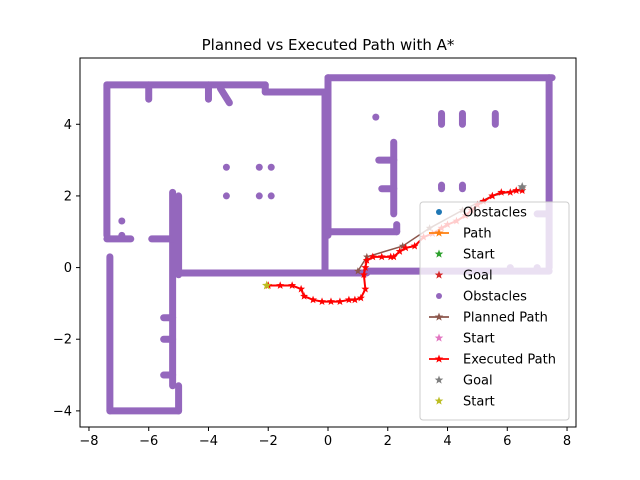 Image resolution: width=640 pixels, height=480 pixels. What do you see at coordinates (88, 441) in the screenshot?
I see `x-tick-label: −8` at bounding box center [88, 441].